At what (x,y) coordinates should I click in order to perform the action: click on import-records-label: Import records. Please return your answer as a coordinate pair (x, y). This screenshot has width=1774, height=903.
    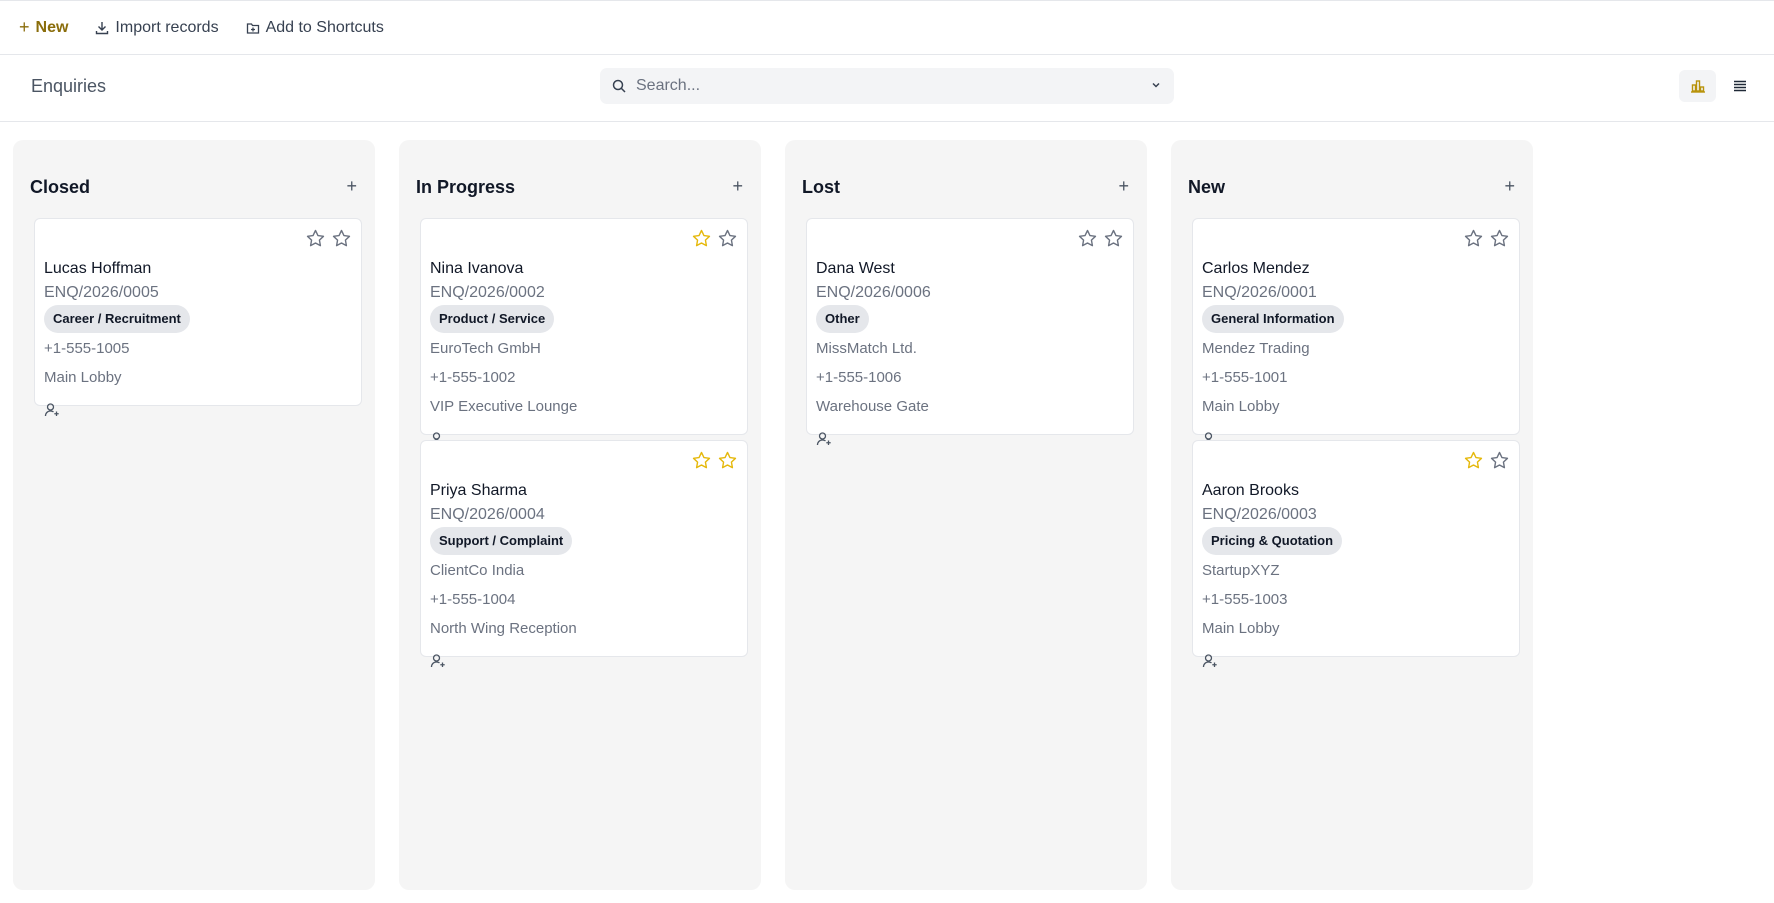
    Looking at the image, I should click on (167, 27).